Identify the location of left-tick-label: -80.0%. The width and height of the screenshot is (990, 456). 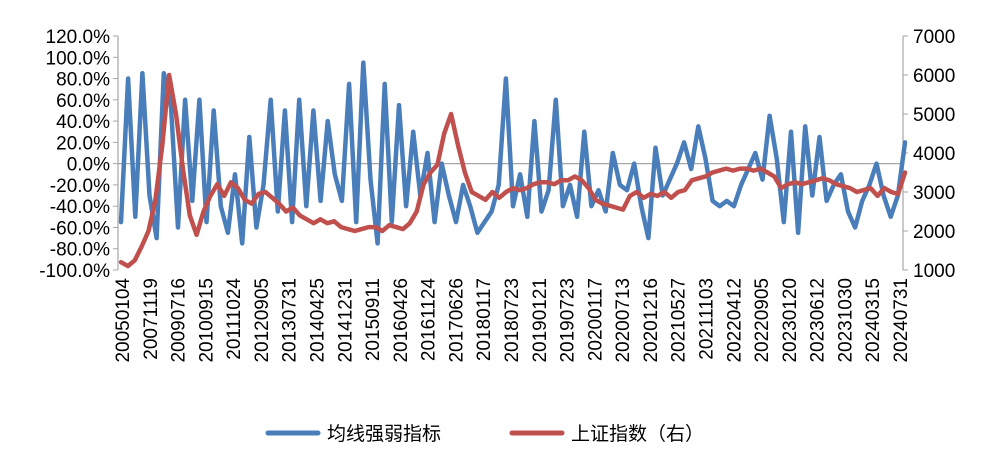
(80, 250).